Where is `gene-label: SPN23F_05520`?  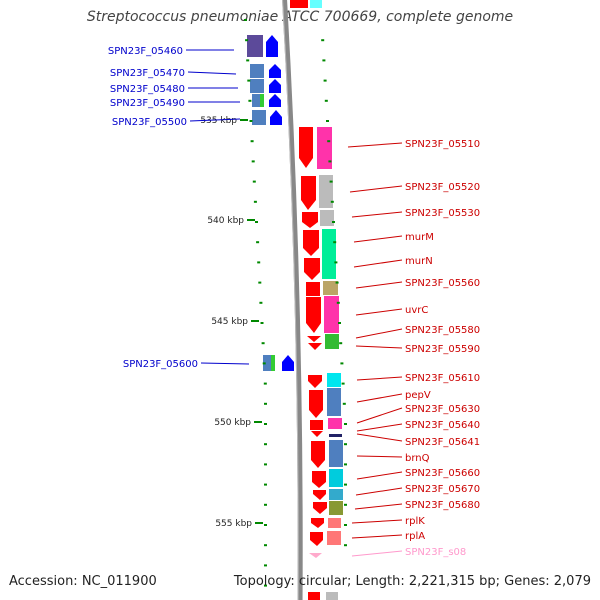 gene-label: SPN23F_05520 is located at coordinates (442, 187).